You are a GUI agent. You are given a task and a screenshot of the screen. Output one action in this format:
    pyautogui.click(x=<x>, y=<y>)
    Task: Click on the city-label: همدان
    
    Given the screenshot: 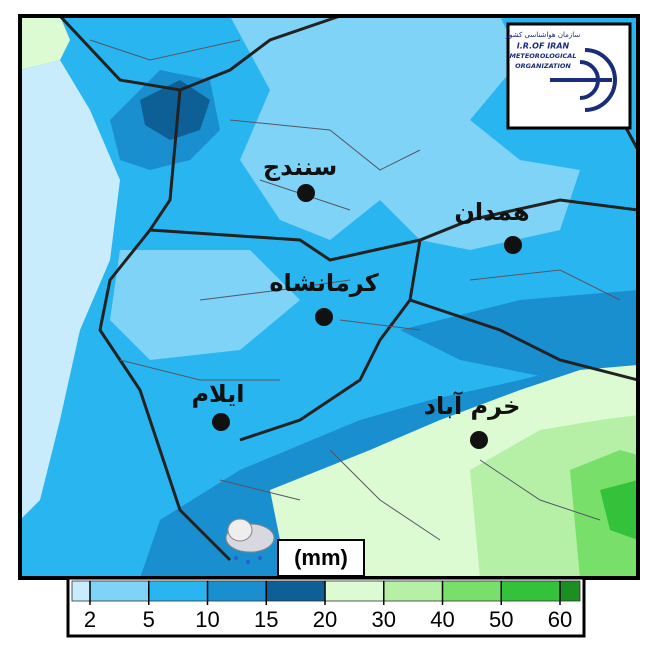 What is the action you would take?
    pyautogui.click(x=491, y=212)
    